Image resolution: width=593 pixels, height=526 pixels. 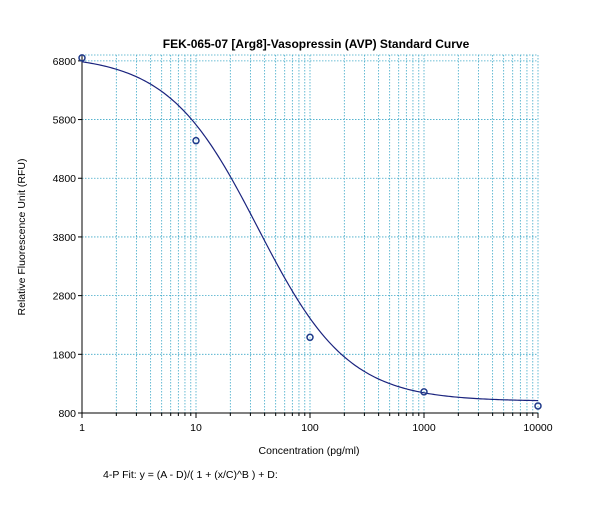 I want to click on x-tick-label: 100, so click(x=310, y=428).